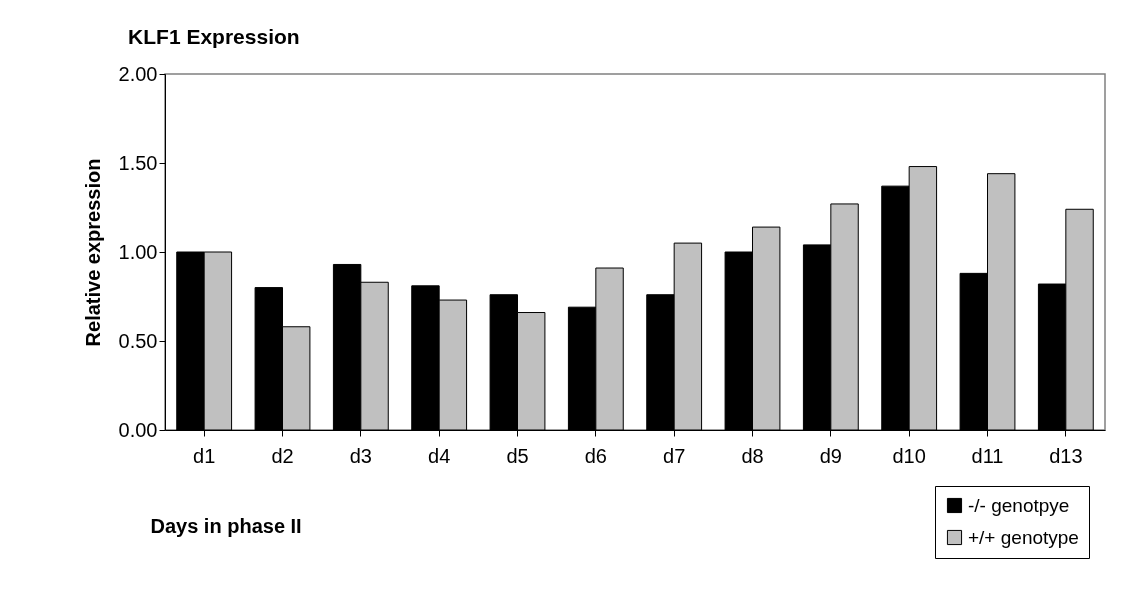 Image resolution: width=1125 pixels, height=590 pixels. Describe the element at coordinates (595, 455) in the screenshot. I see `x-tick-label: d6` at that location.